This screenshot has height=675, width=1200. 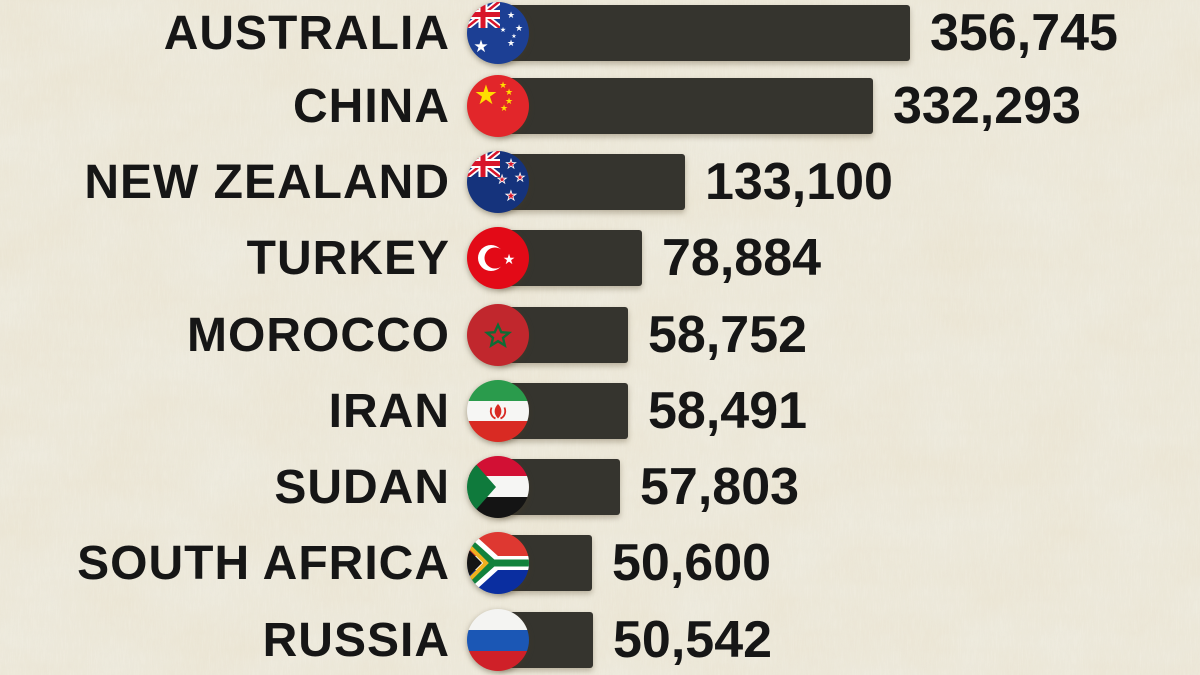 What do you see at coordinates (728, 335) in the screenshot?
I see `value-label: 58,752` at bounding box center [728, 335].